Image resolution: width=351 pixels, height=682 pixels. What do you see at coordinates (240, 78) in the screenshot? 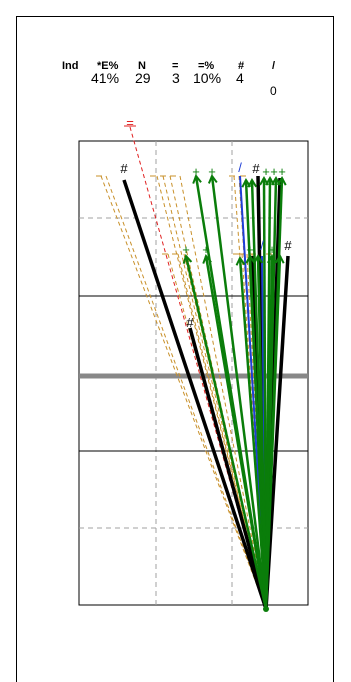
I see `stat-value-hash: 4` at bounding box center [240, 78].